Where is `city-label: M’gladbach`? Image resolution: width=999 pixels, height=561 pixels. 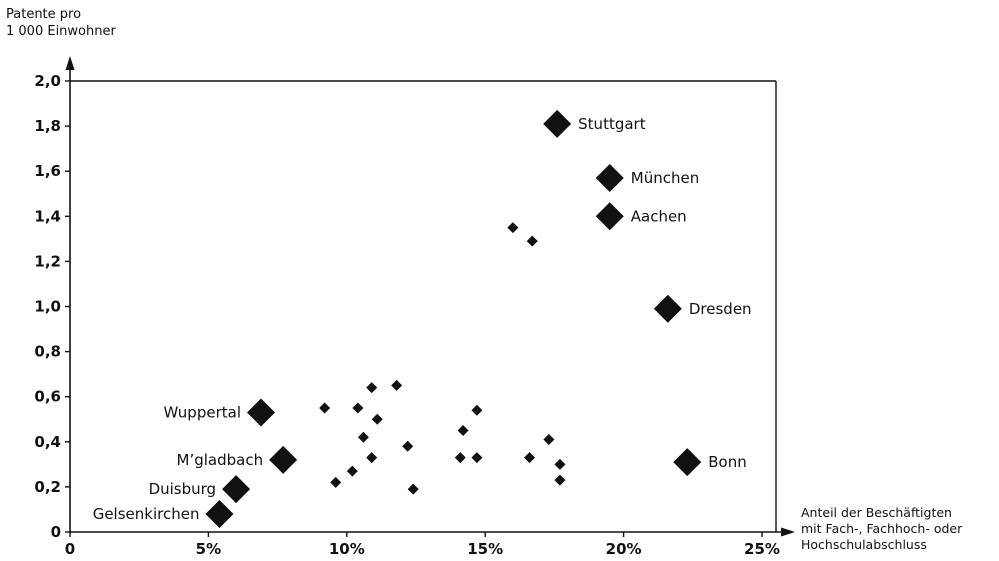
city-label: M’gladbach is located at coordinates (220, 460).